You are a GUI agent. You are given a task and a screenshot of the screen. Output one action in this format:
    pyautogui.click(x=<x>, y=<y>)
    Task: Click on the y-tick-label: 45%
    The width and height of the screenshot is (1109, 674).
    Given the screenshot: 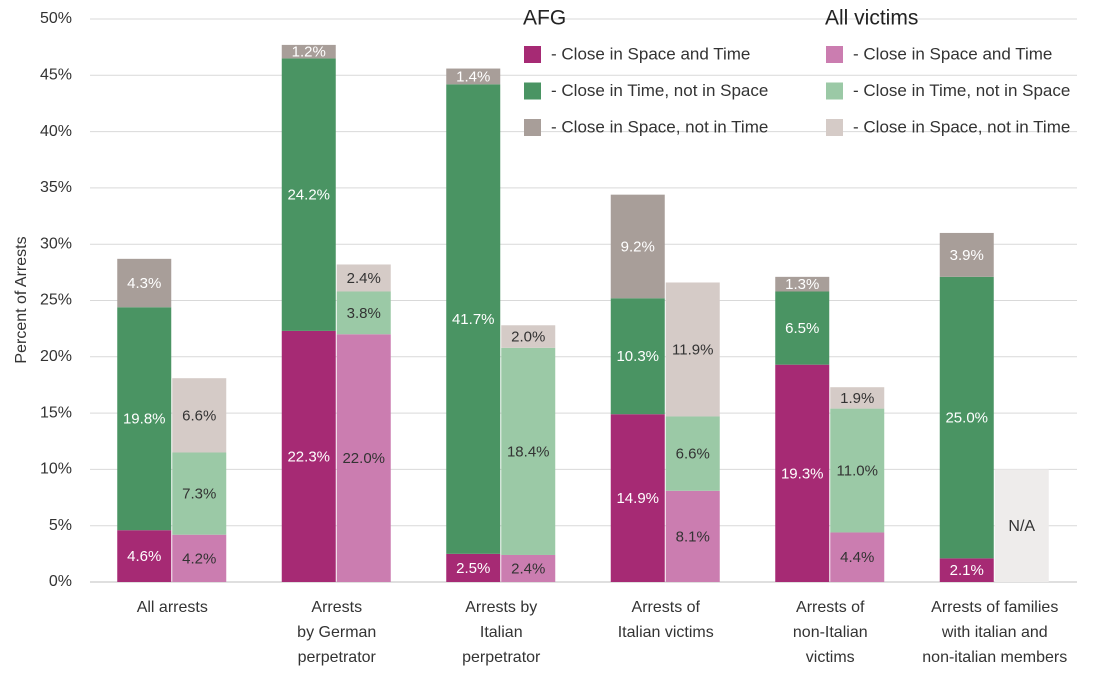 What is the action you would take?
    pyautogui.click(x=56, y=75)
    